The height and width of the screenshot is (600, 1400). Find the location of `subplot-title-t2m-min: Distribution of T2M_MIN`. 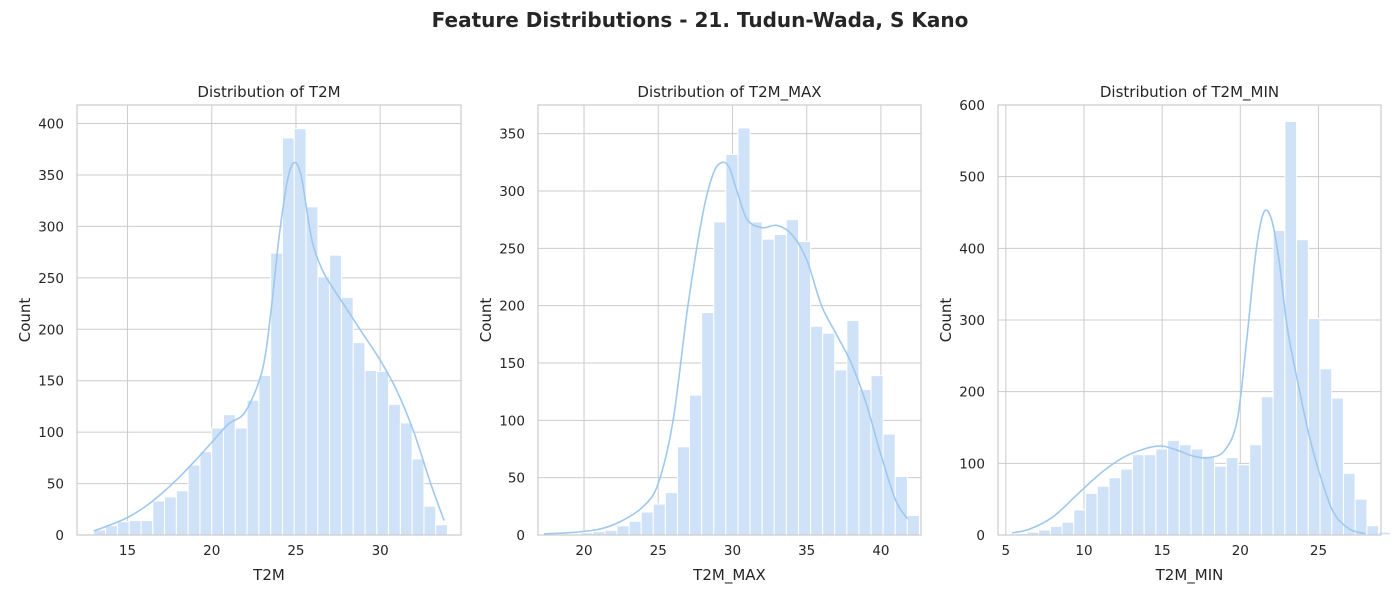

subplot-title-t2m-min: Distribution of T2M_MIN is located at coordinates (1189, 92).